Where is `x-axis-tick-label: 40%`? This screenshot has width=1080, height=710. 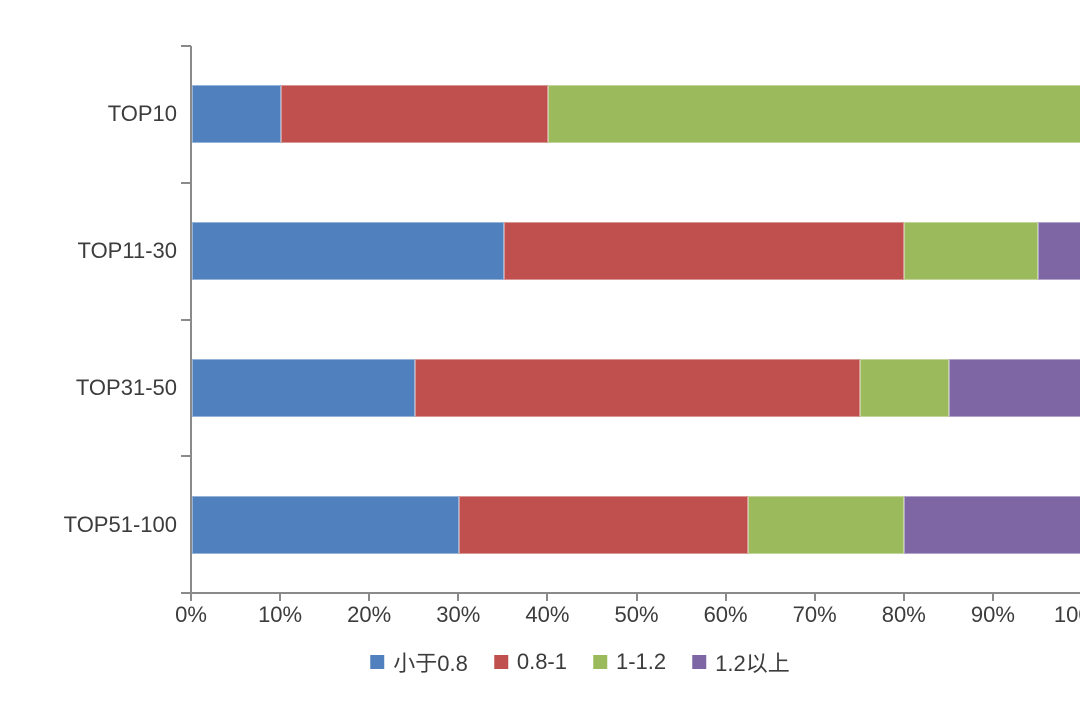
x-axis-tick-label: 40% is located at coordinates (547, 615).